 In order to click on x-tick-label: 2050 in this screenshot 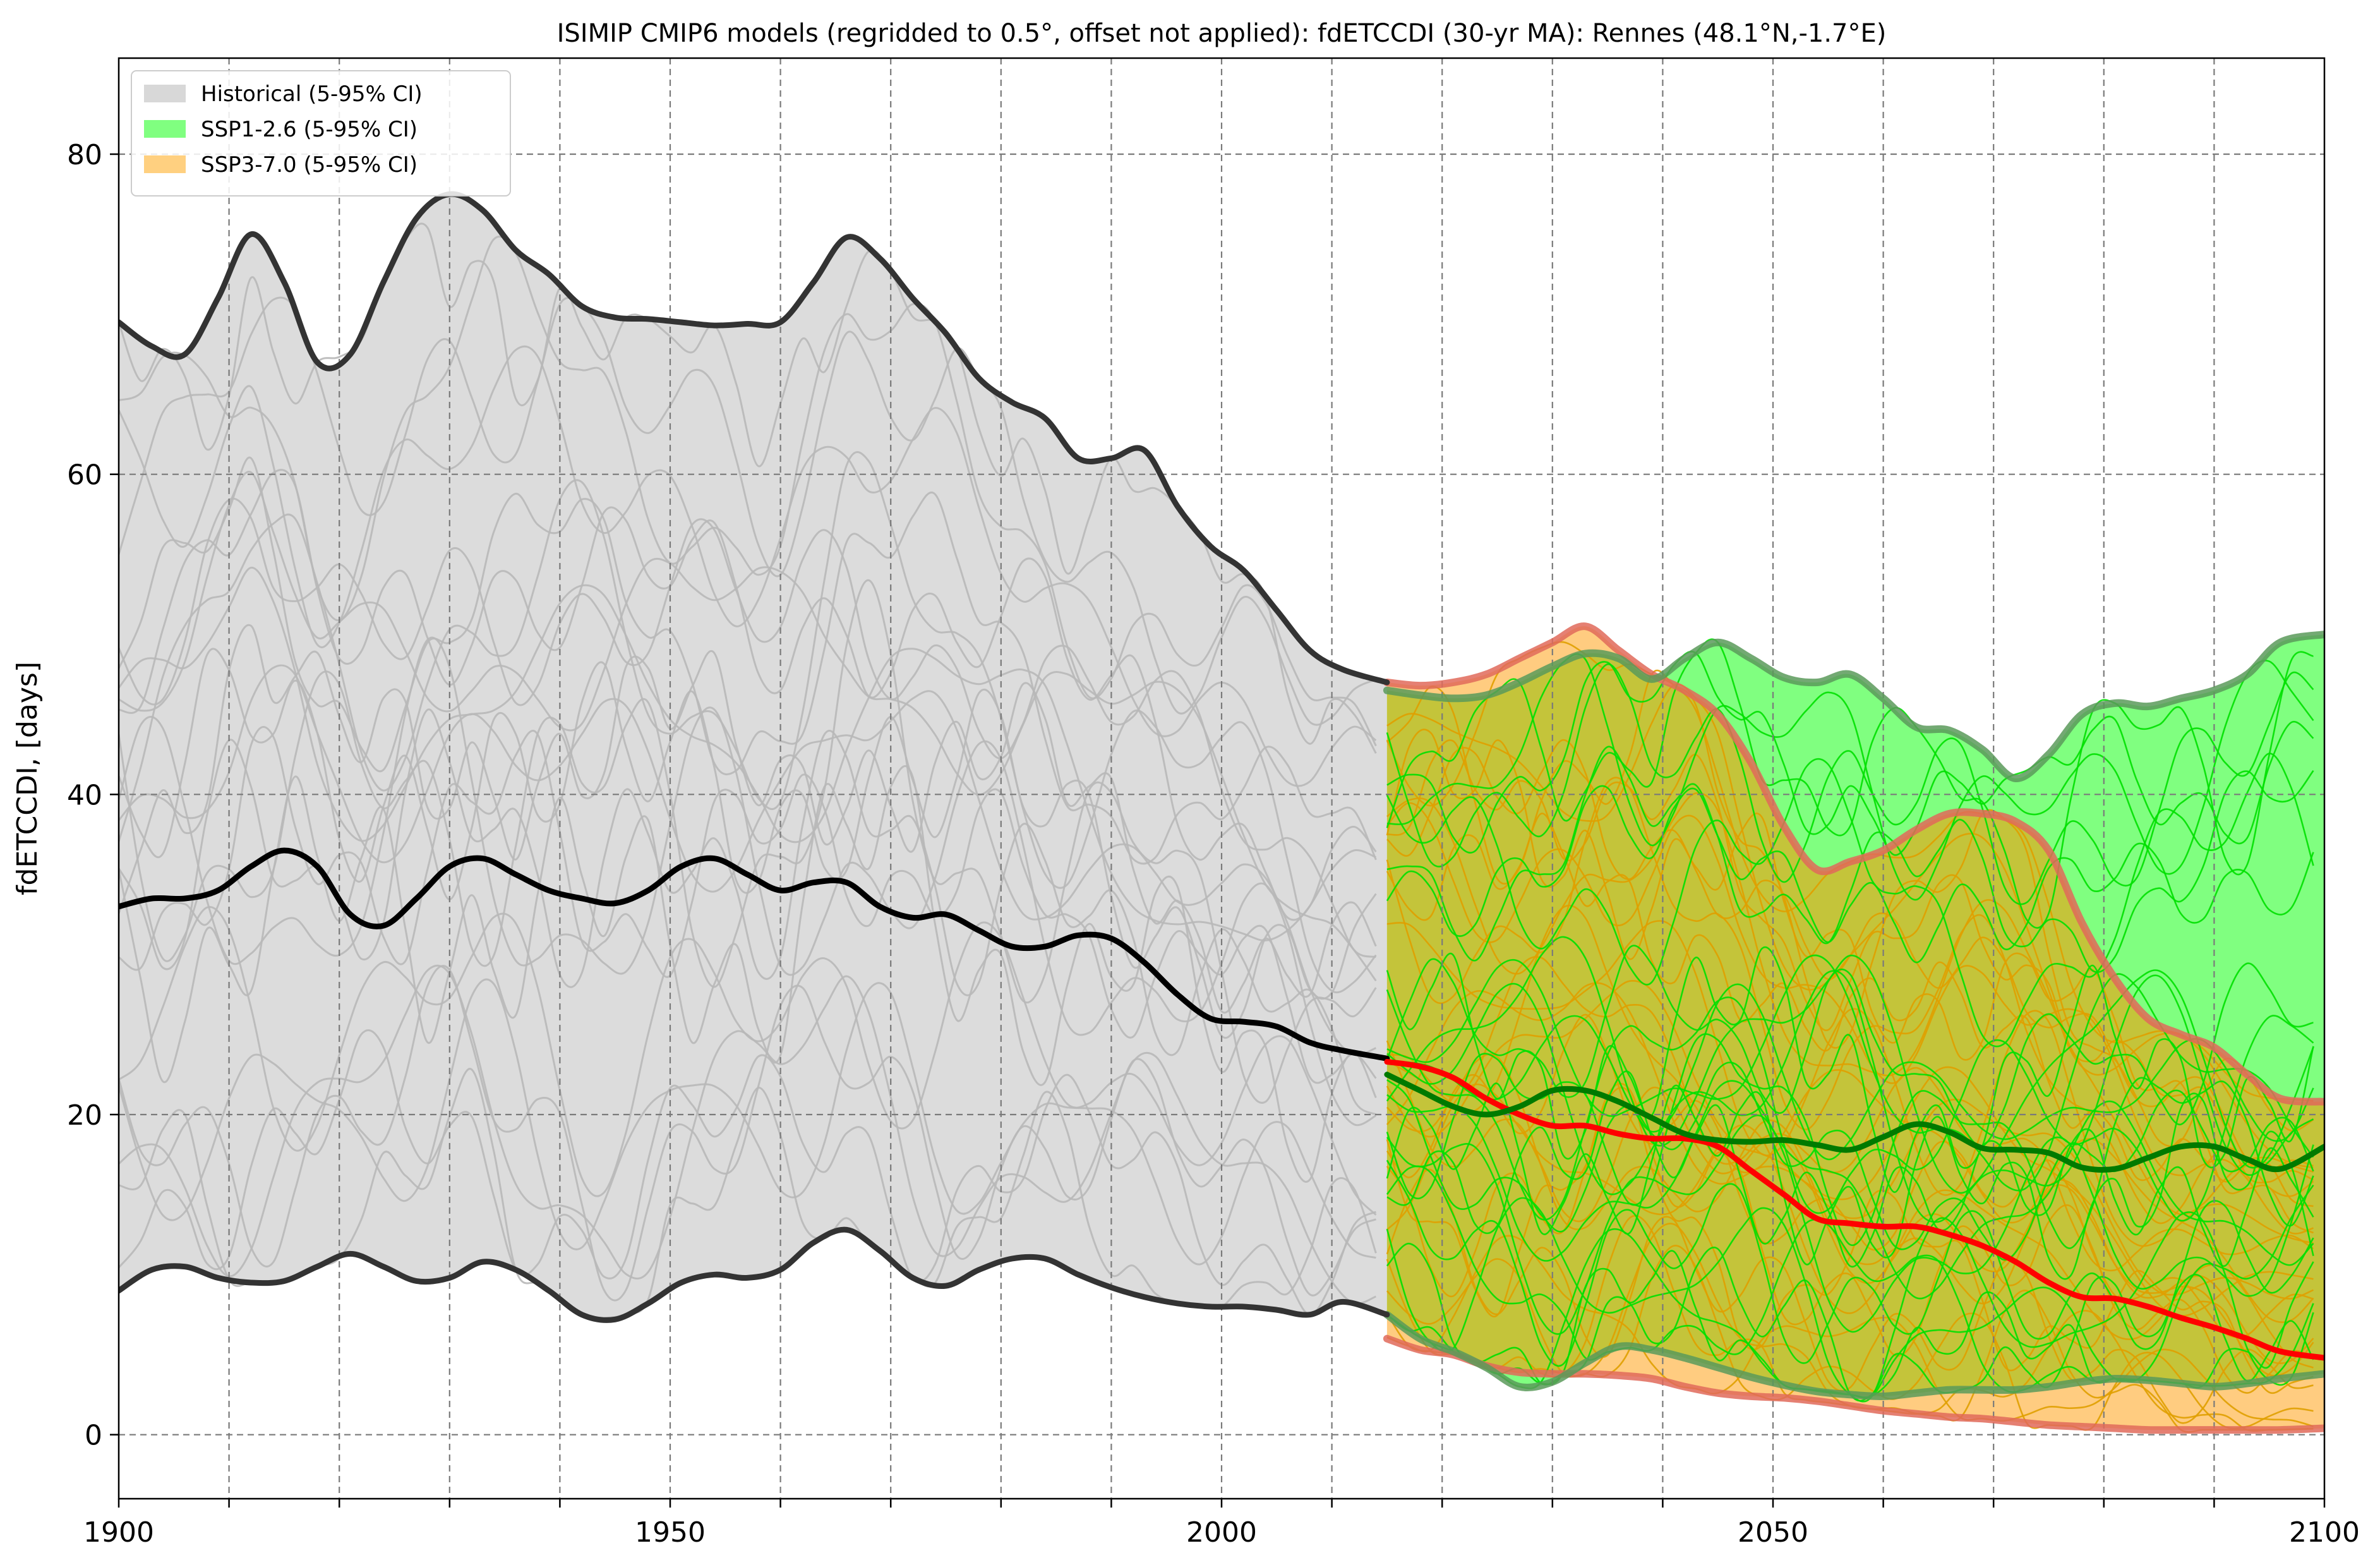, I will do `click(1773, 1532)`.